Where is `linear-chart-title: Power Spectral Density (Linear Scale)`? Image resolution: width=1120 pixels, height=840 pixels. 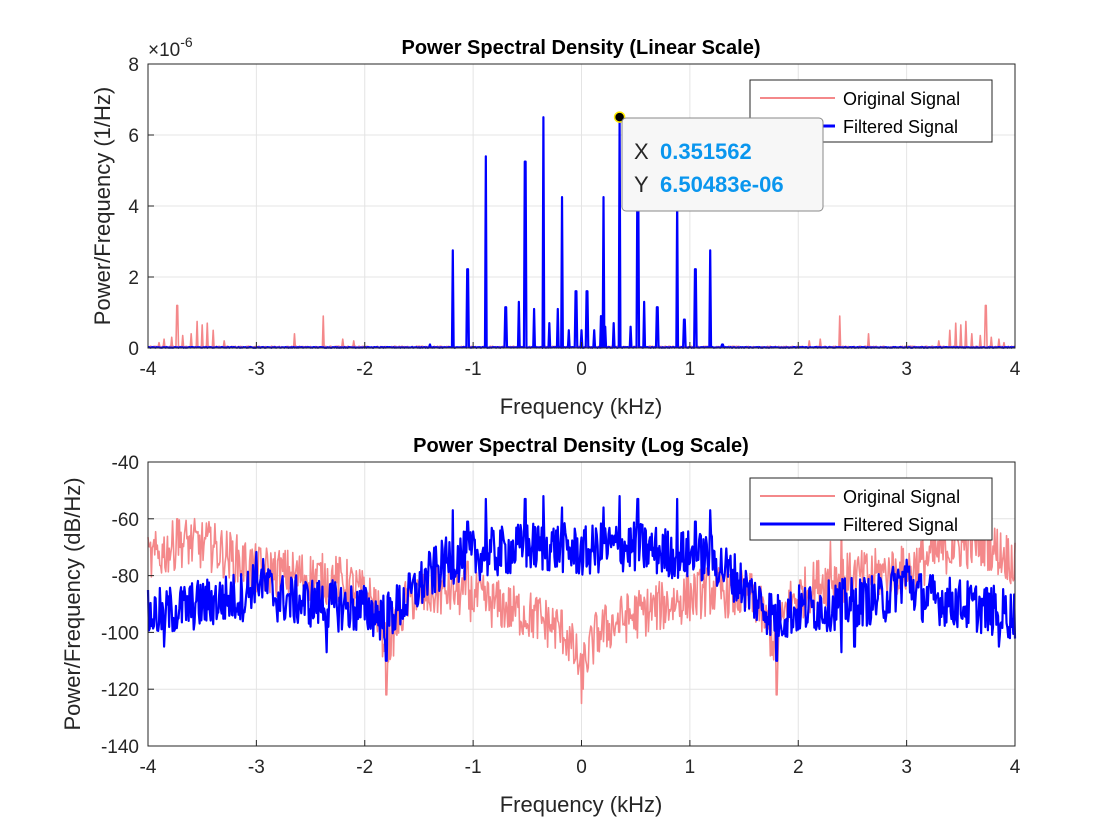
linear-chart-title: Power Spectral Density (Linear Scale) is located at coordinates (580, 48).